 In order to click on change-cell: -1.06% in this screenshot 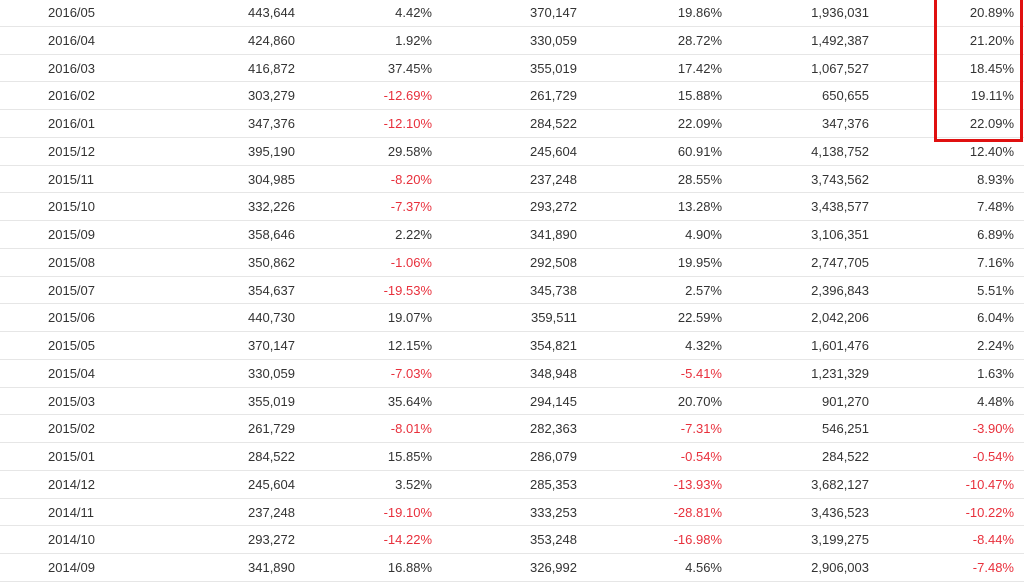, I will do `click(411, 262)`.